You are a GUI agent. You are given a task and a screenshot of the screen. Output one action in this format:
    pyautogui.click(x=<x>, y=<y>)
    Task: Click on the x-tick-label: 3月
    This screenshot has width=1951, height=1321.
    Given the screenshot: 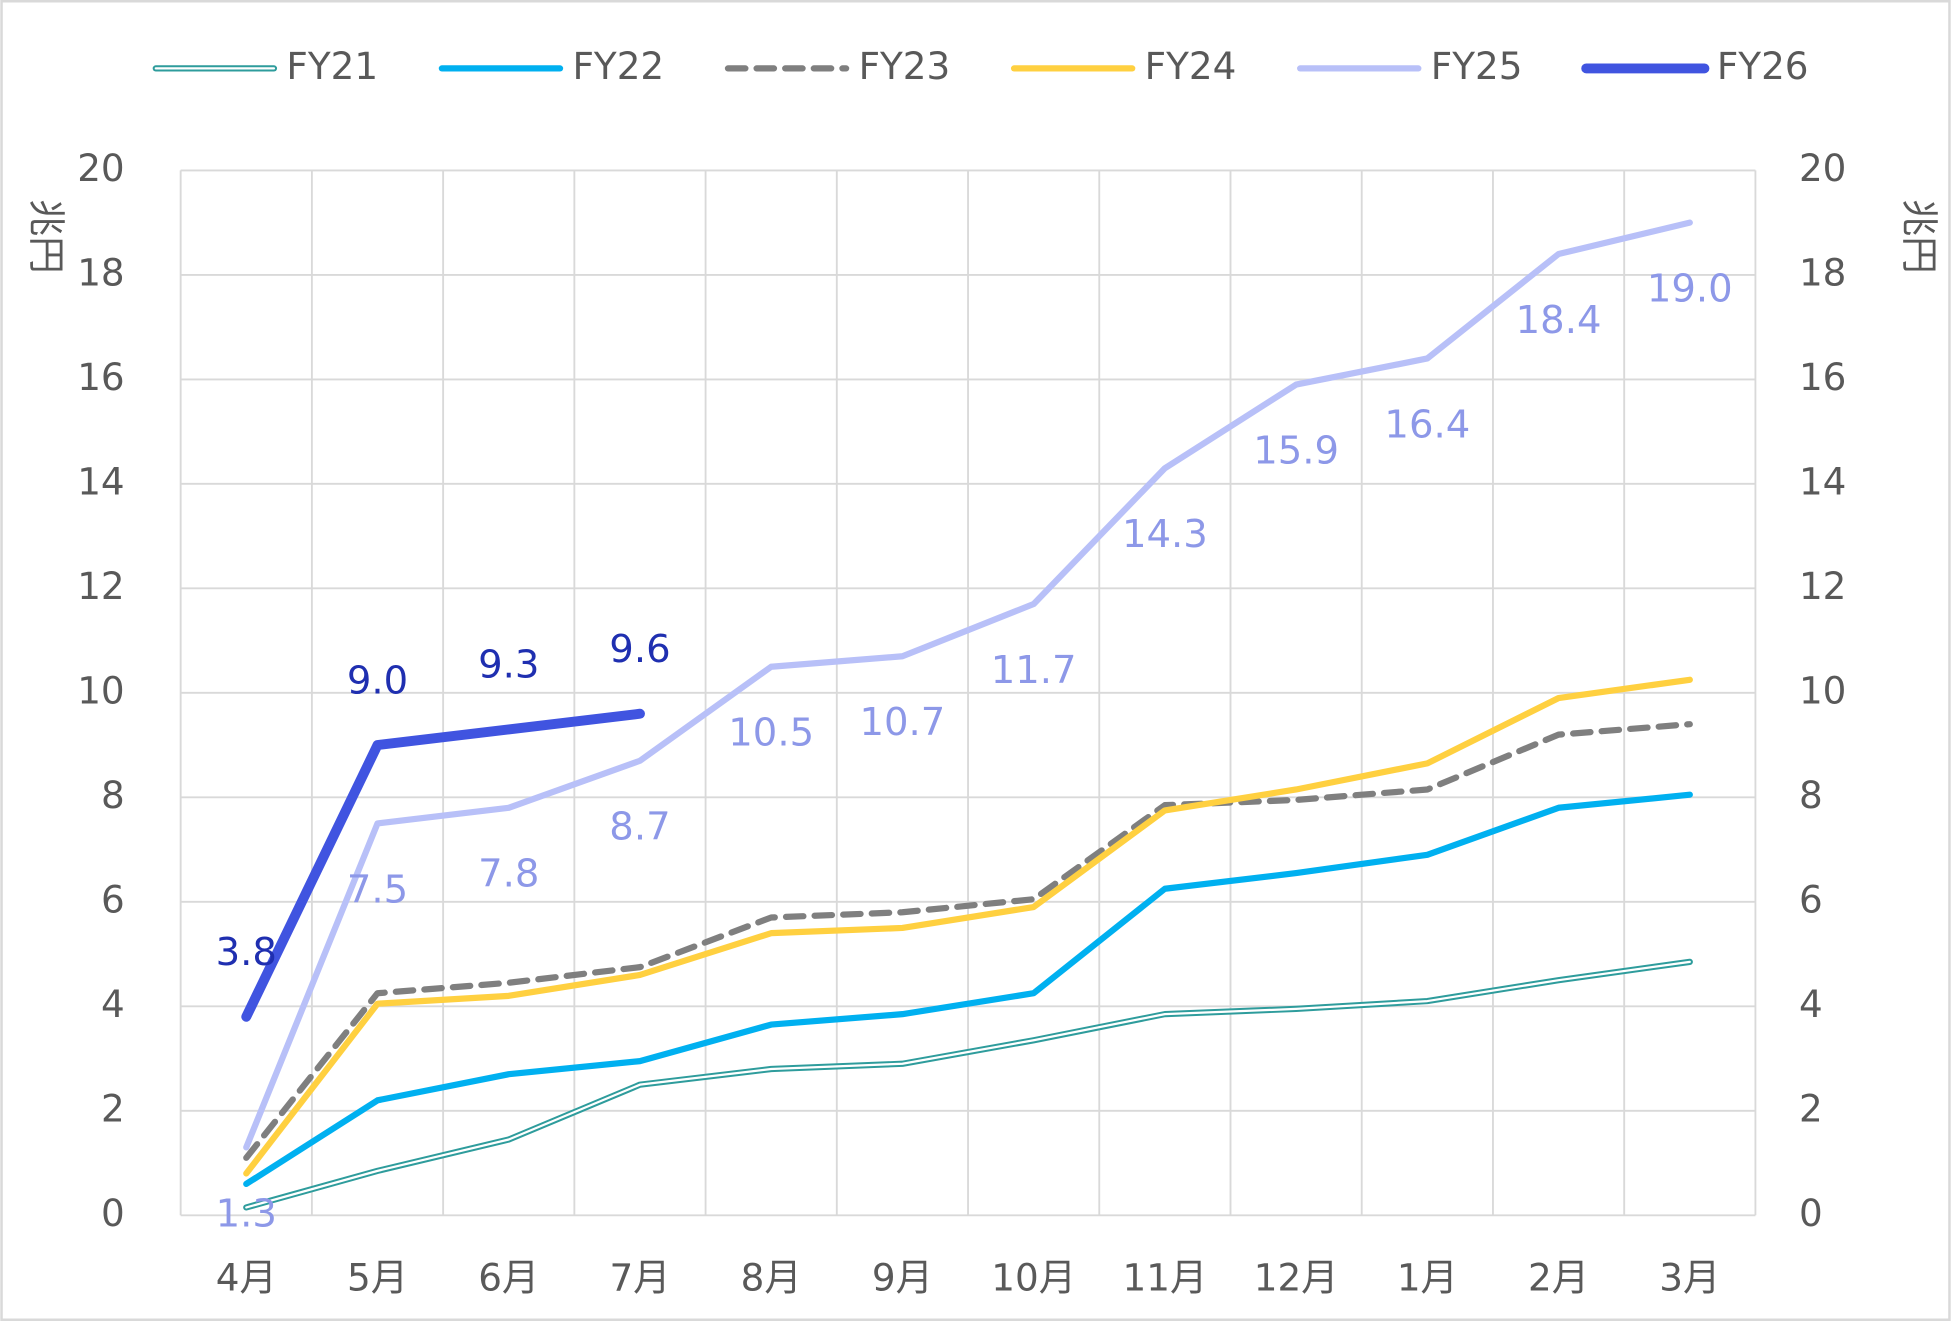 What is the action you would take?
    pyautogui.click(x=1689, y=1277)
    